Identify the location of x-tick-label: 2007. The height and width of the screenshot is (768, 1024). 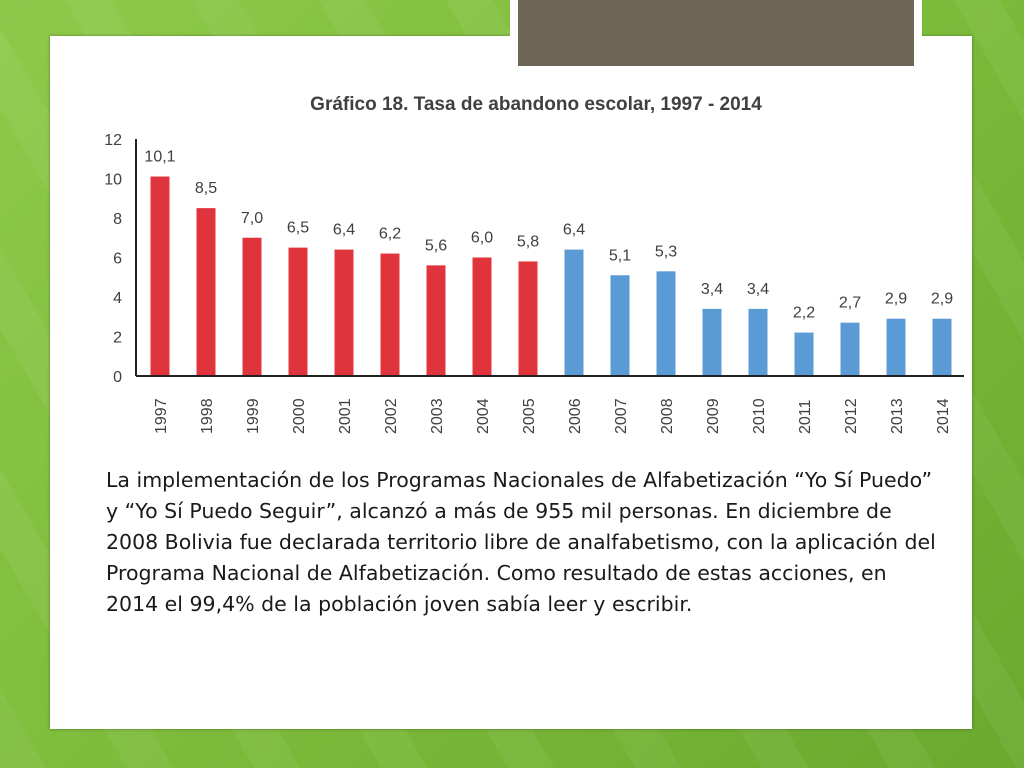
(621, 416).